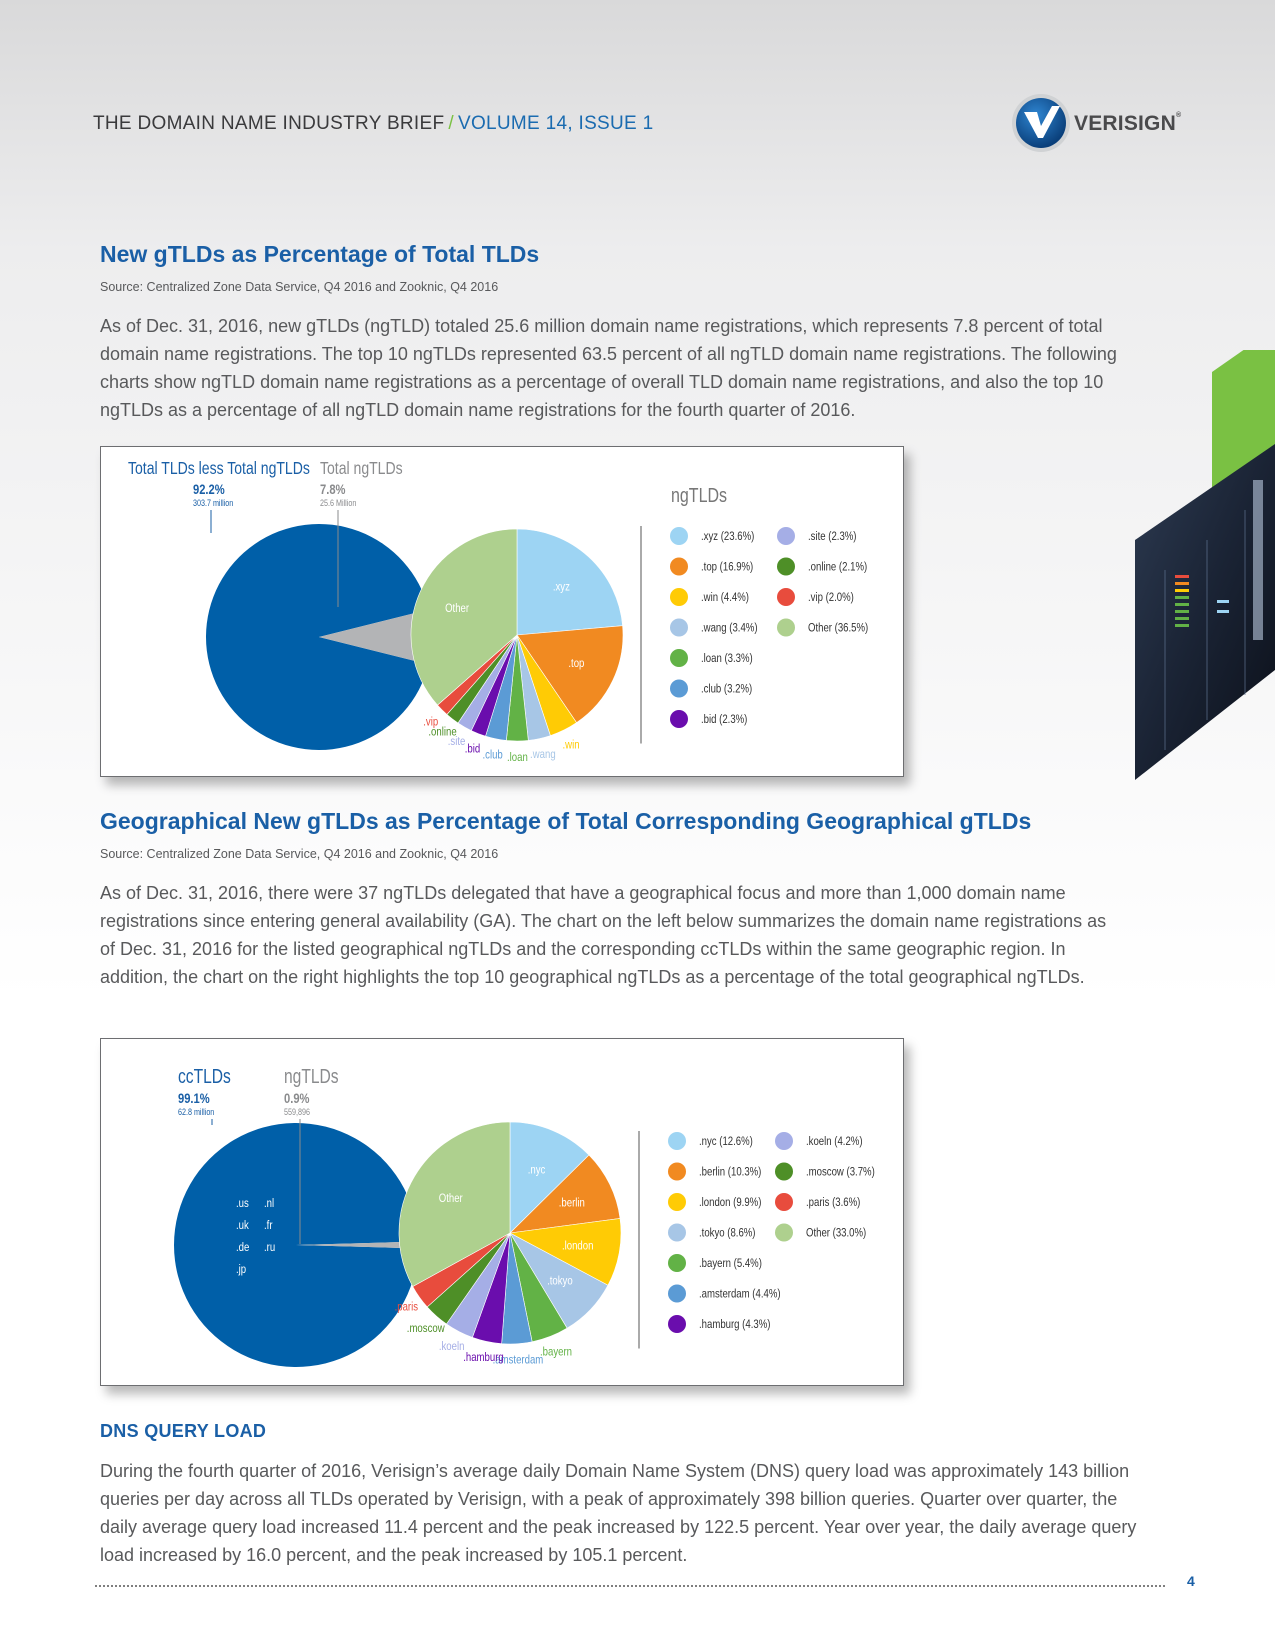 This screenshot has height=1650, width=1275. I want to click on chart2-legend-swatch-koeln, so click(784, 1141).